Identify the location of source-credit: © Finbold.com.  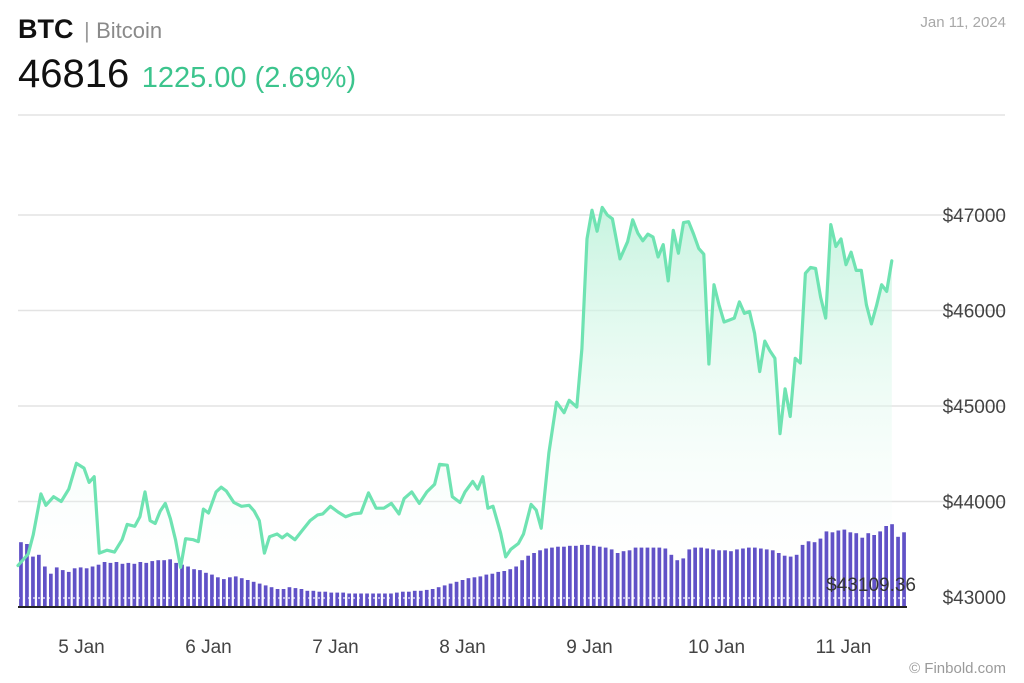
(957, 668).